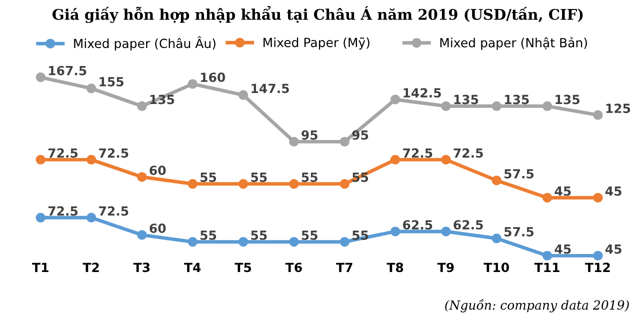  Describe the element at coordinates (293, 267) in the screenshot. I see `x-tick-label: T6` at that location.